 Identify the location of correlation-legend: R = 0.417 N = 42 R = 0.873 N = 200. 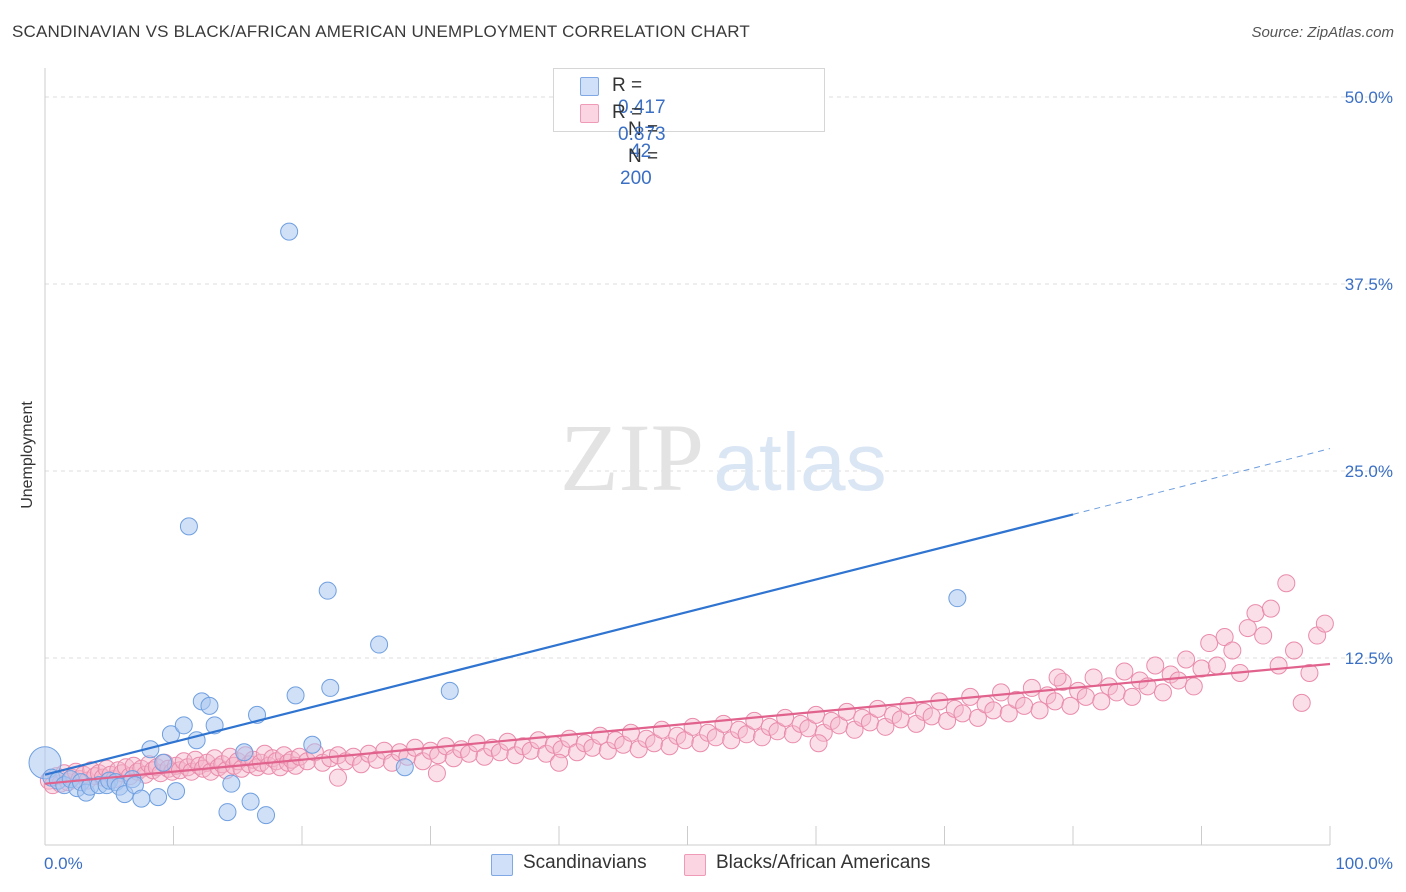
(689, 128).